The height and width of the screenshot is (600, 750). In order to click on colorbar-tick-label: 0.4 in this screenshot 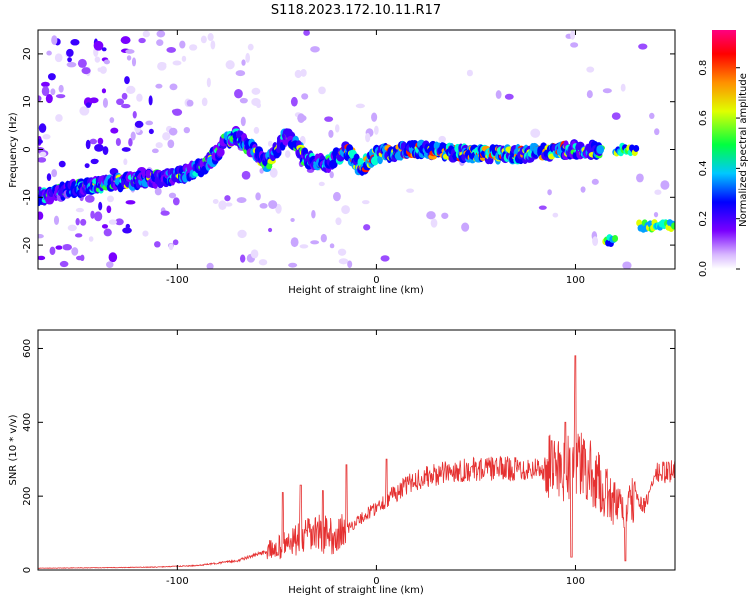, I will do `click(703, 168)`.